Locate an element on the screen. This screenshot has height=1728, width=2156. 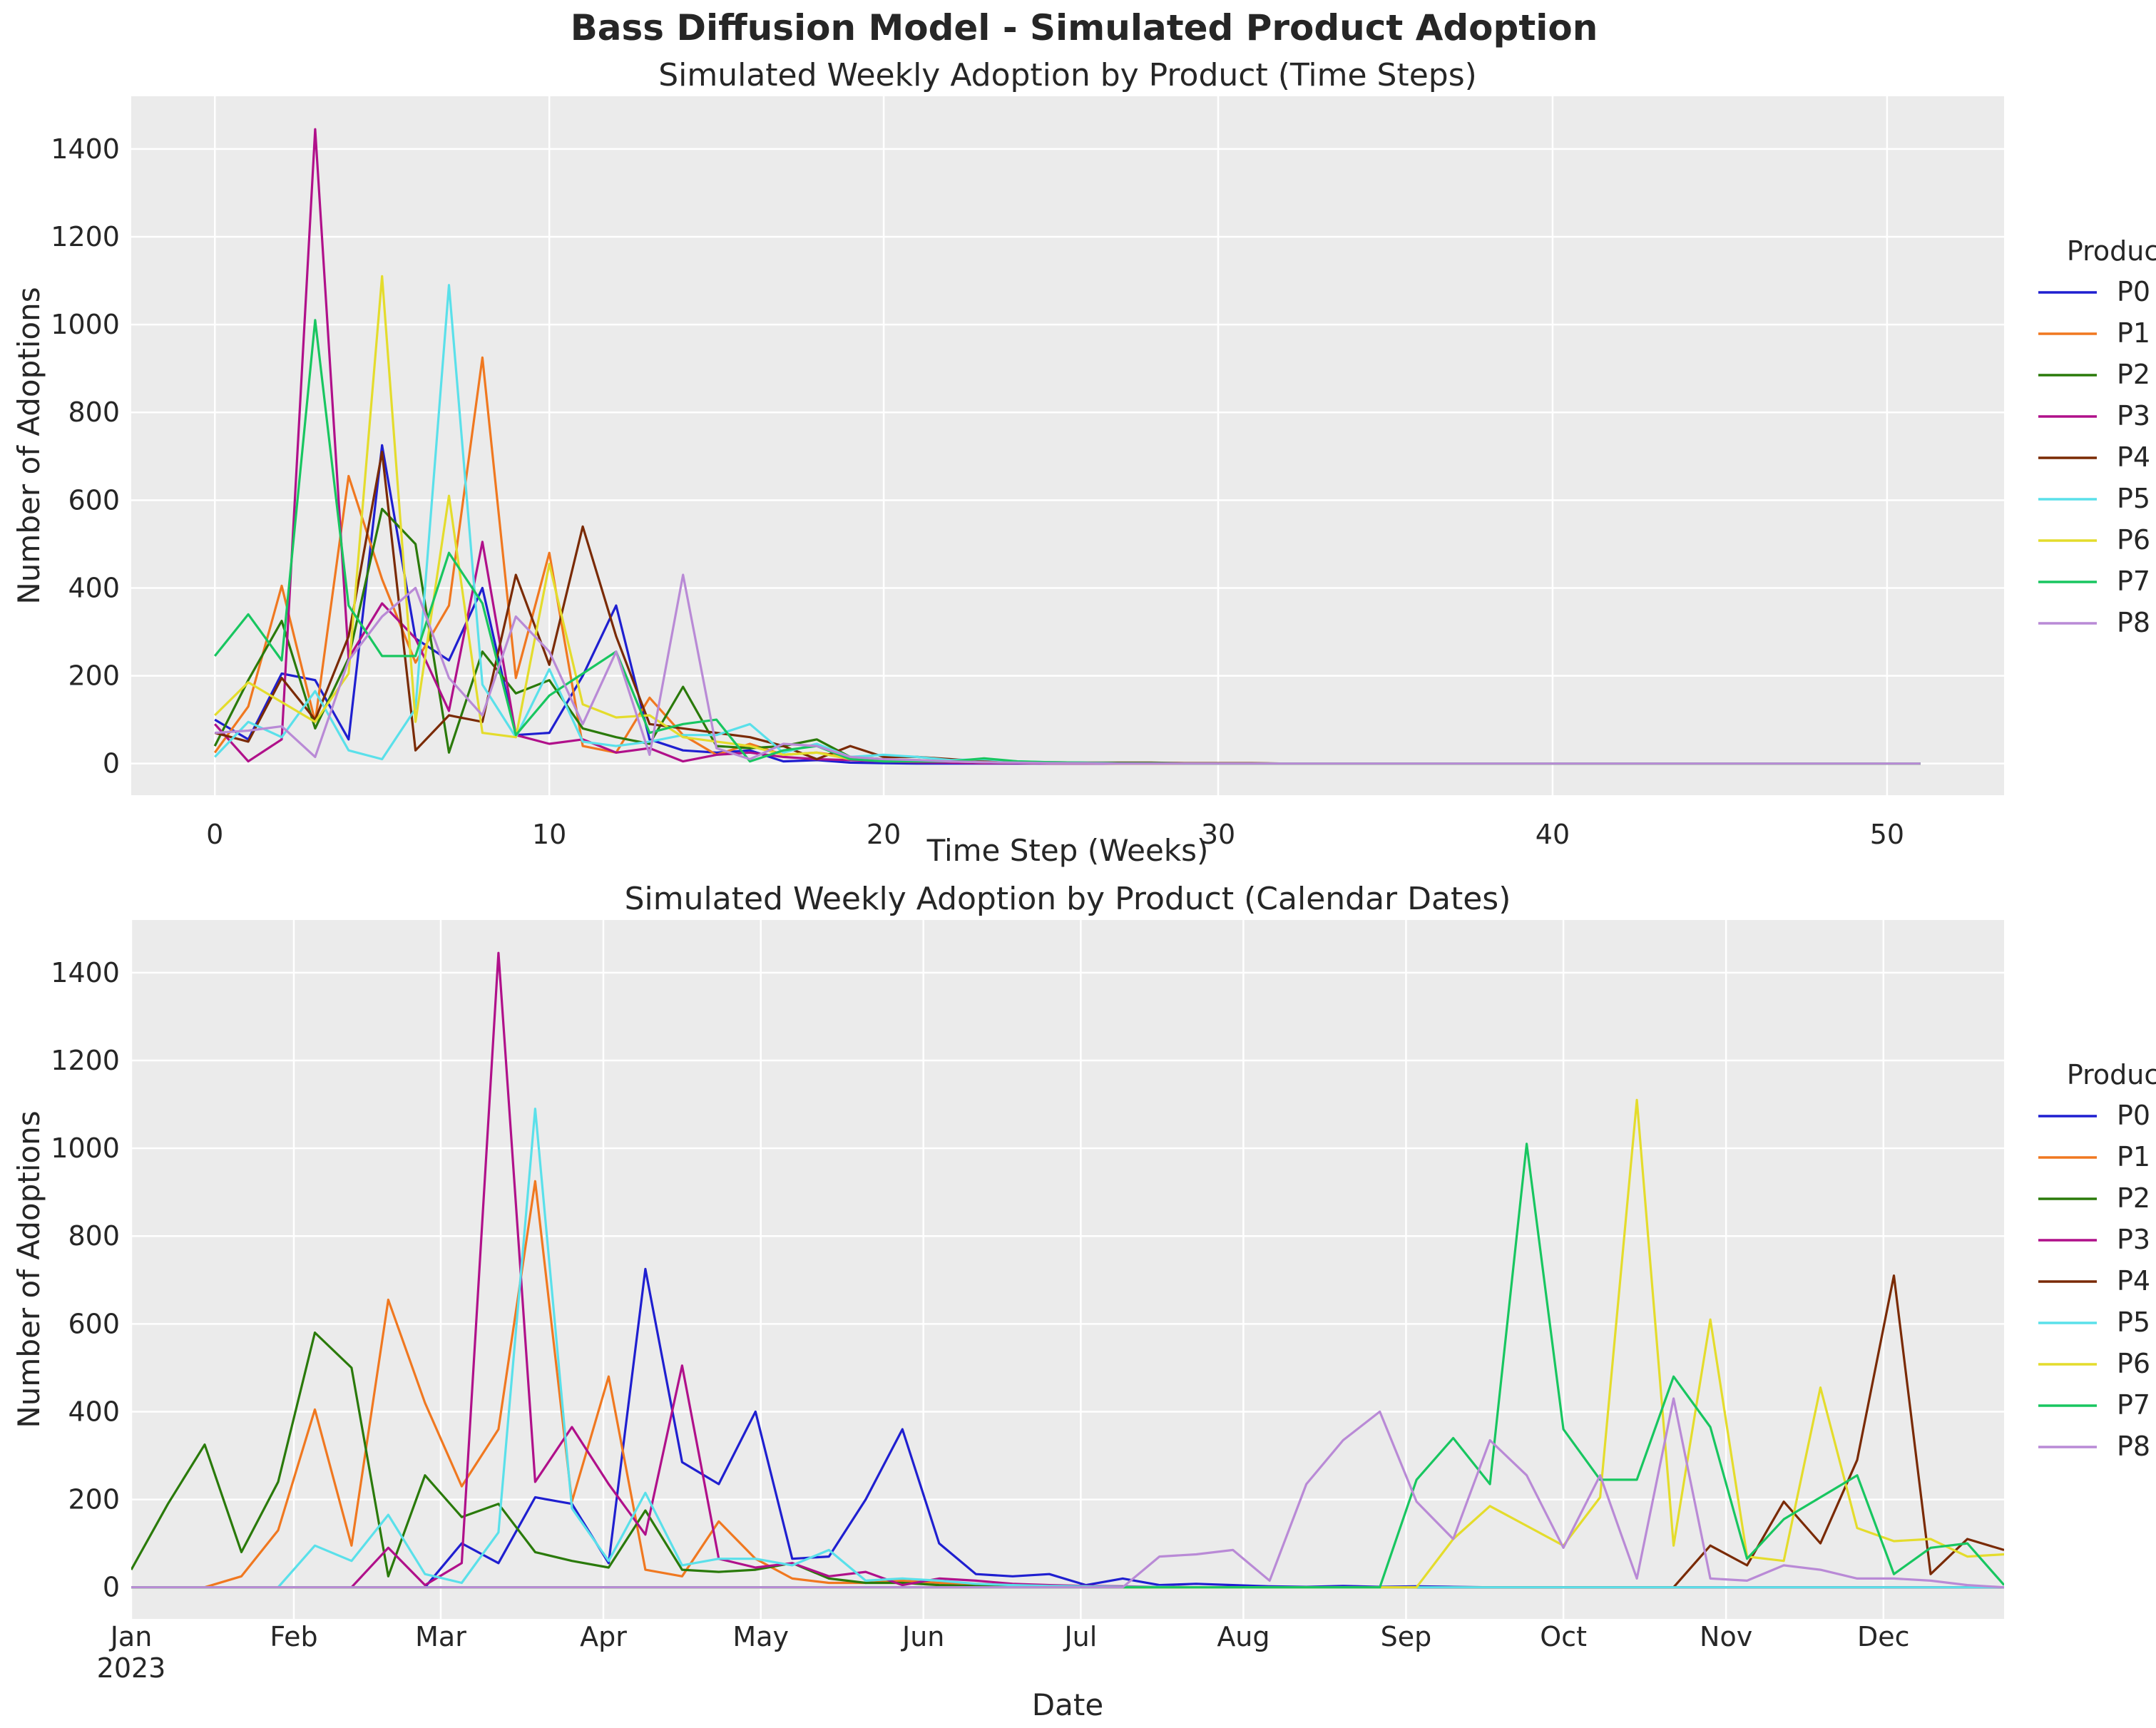
x-tick-label: Jan is located at coordinates (131, 1636).